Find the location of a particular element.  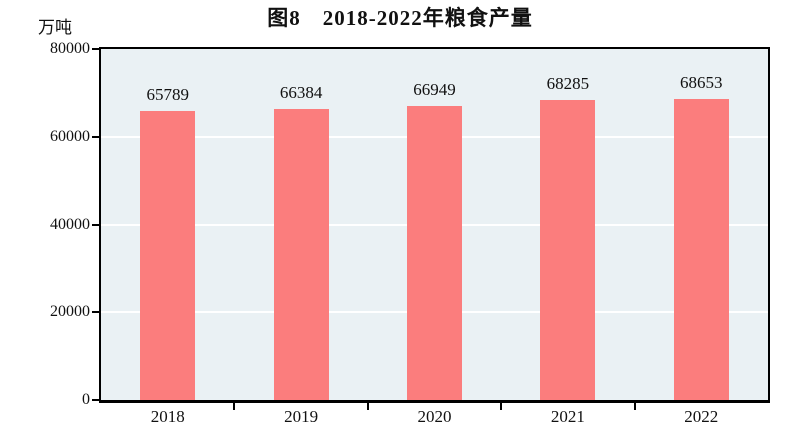

bar-value-label: 68653 is located at coordinates (701, 82).